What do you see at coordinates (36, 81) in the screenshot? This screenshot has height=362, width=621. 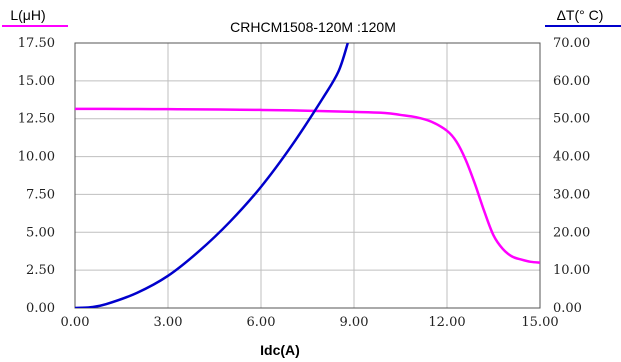 I see `y-left-tick-label: 15.00` at bounding box center [36, 81].